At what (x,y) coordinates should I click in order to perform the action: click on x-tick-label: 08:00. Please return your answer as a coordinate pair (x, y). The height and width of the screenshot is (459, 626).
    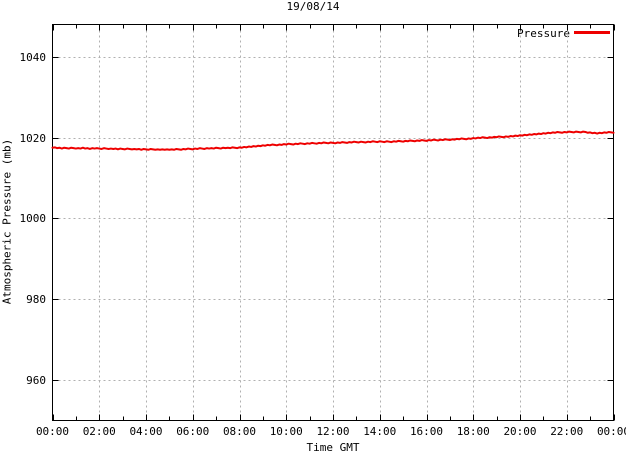
    Looking at the image, I should click on (239, 431).